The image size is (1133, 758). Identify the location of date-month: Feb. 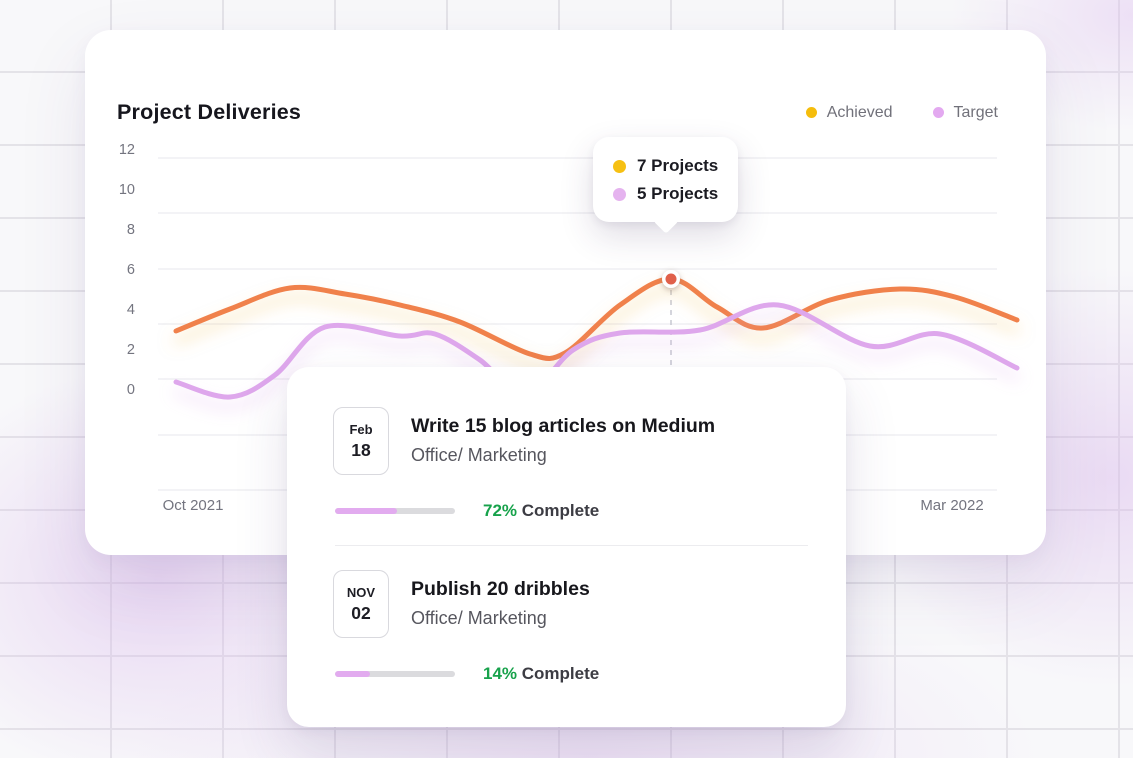
(361, 429).